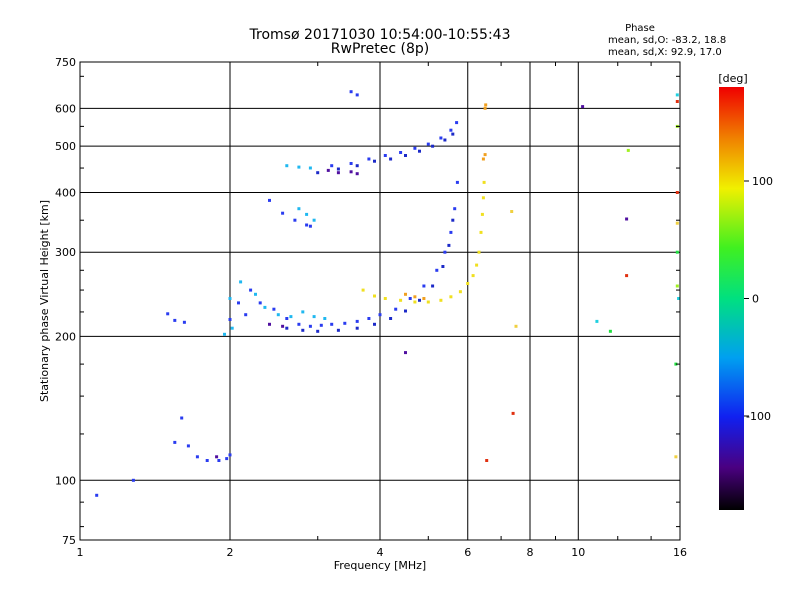  Describe the element at coordinates (732, 78) in the screenshot. I see `colorbar-unit-label: [deg]` at that location.